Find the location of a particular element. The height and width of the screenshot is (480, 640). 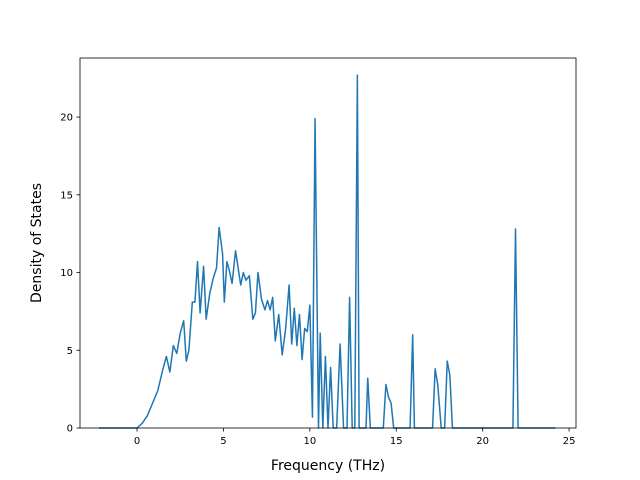

x-tick-label: 10 is located at coordinates (309, 441).